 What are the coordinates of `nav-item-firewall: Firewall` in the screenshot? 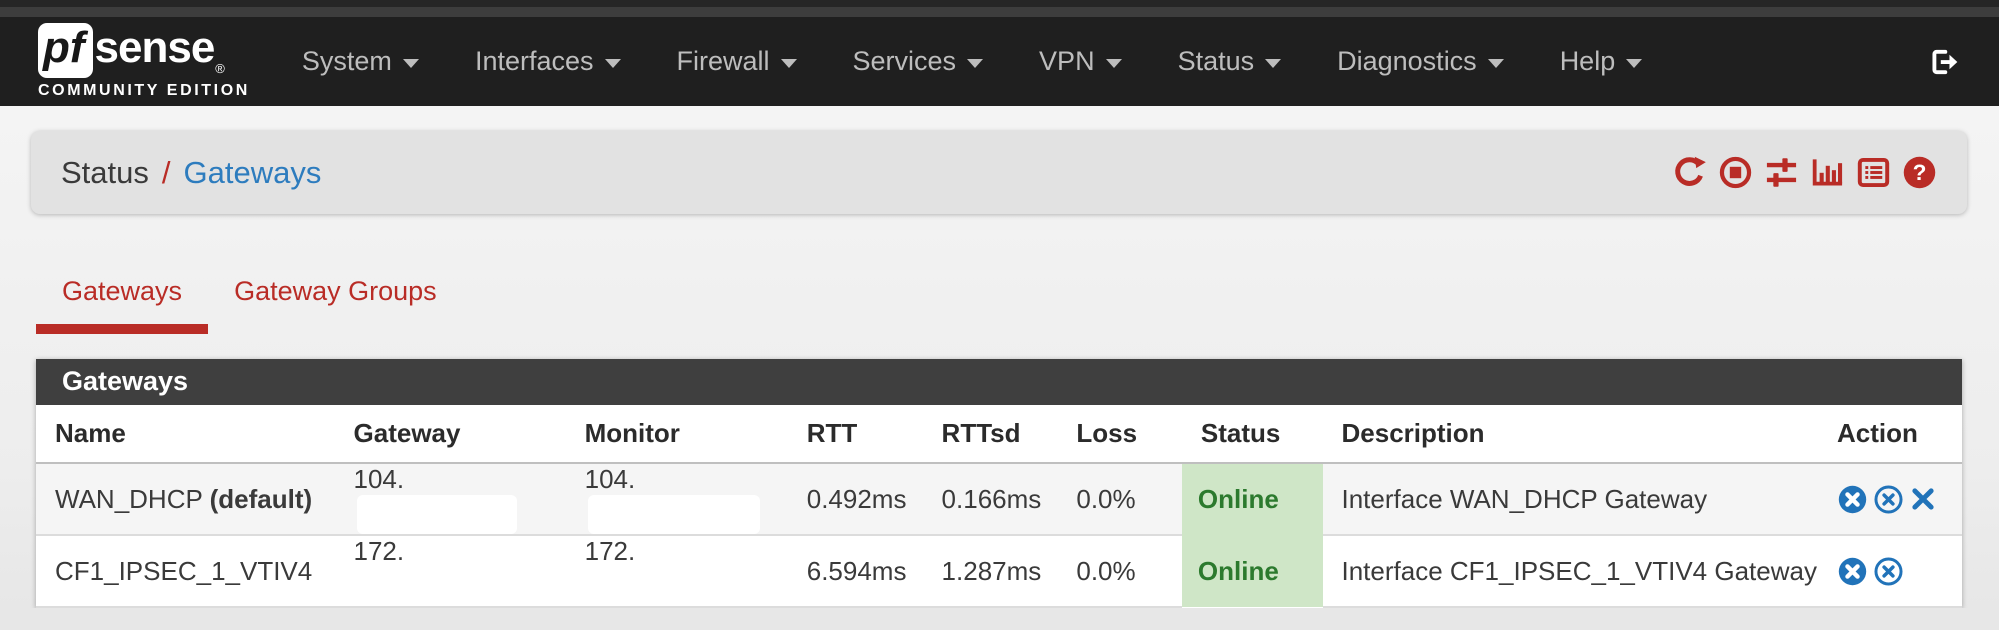 It's located at (737, 61).